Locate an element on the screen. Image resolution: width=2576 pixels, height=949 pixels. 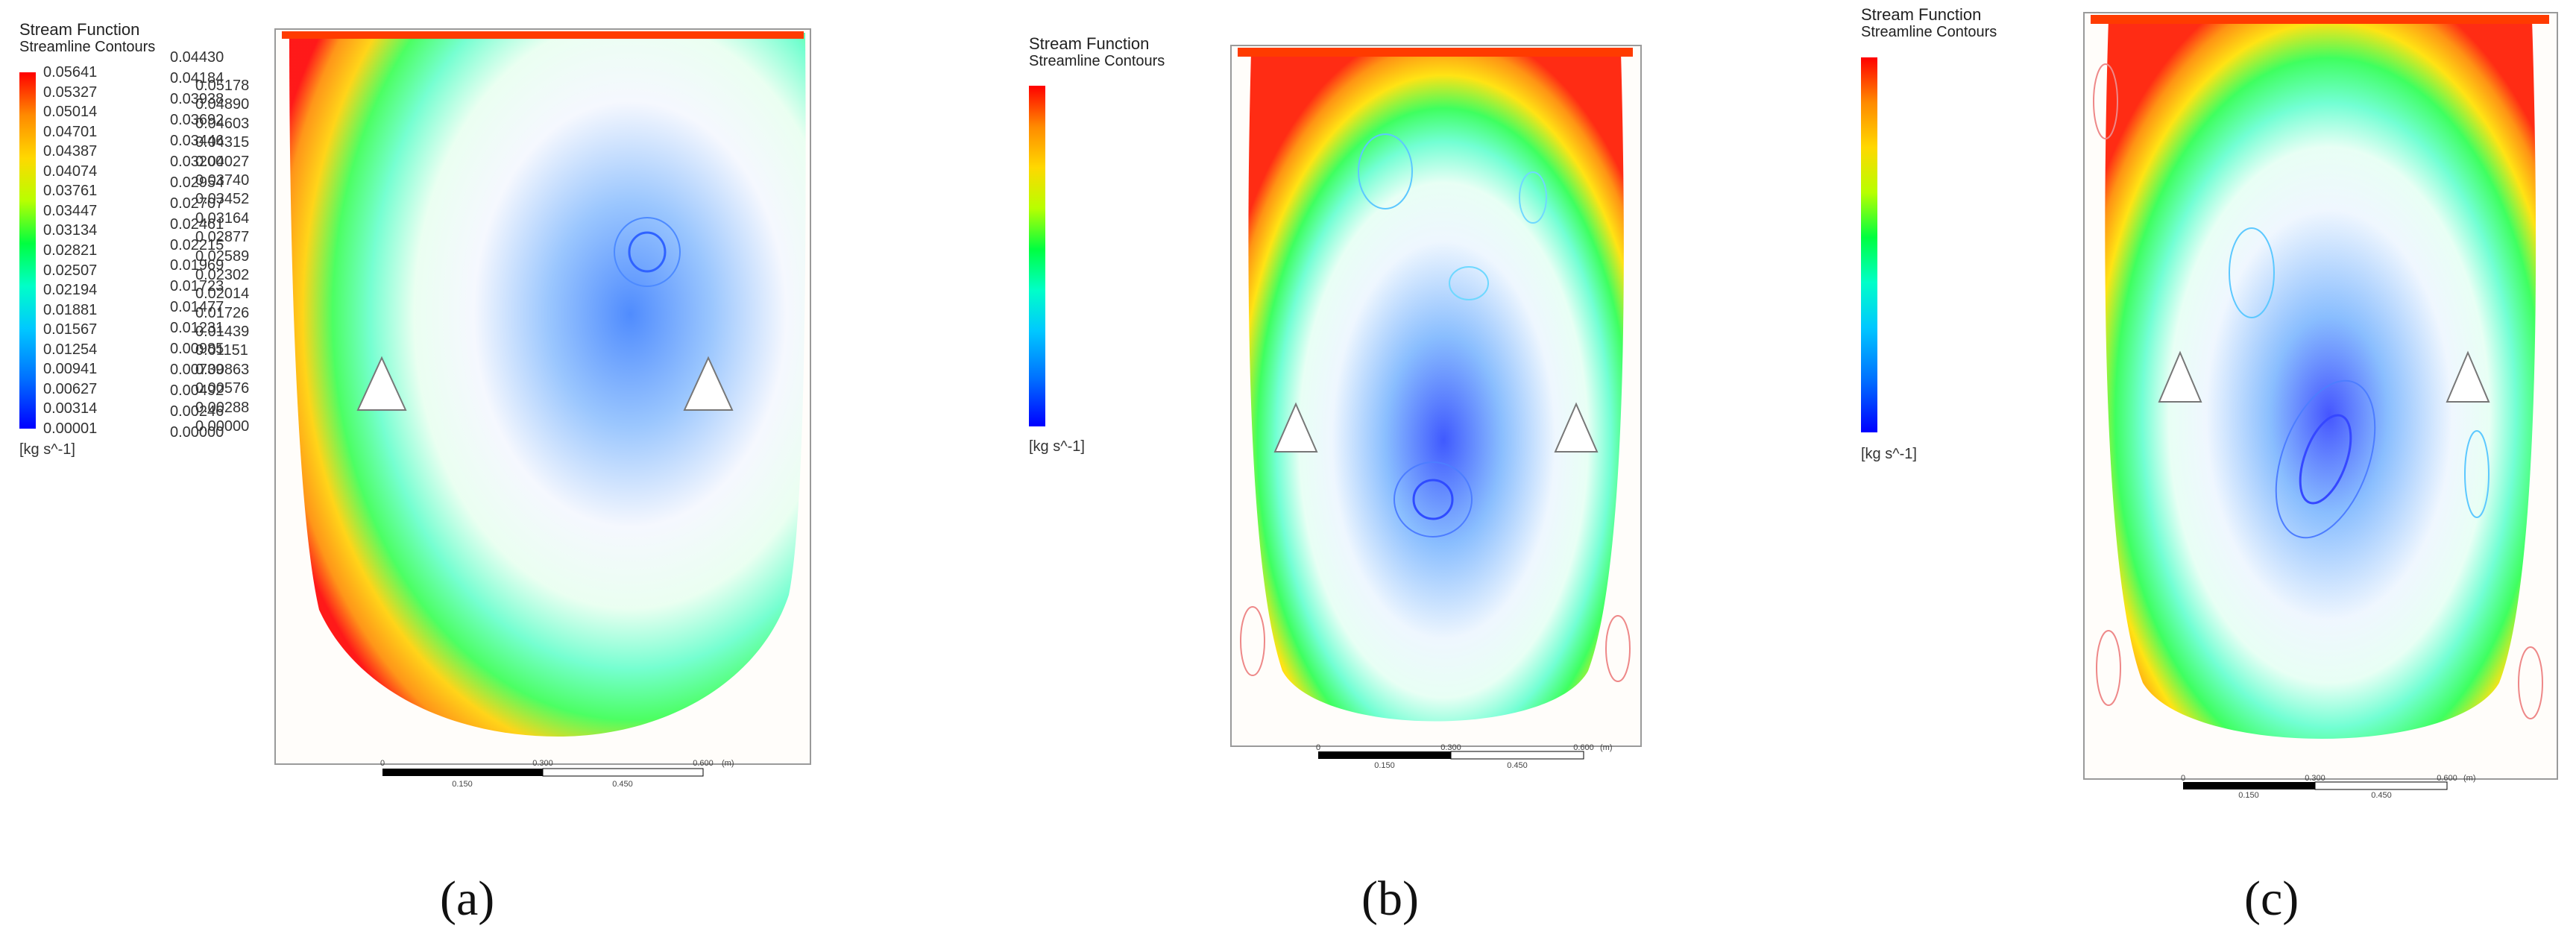
colorbar-tick: 0.03761 is located at coordinates (70, 192).